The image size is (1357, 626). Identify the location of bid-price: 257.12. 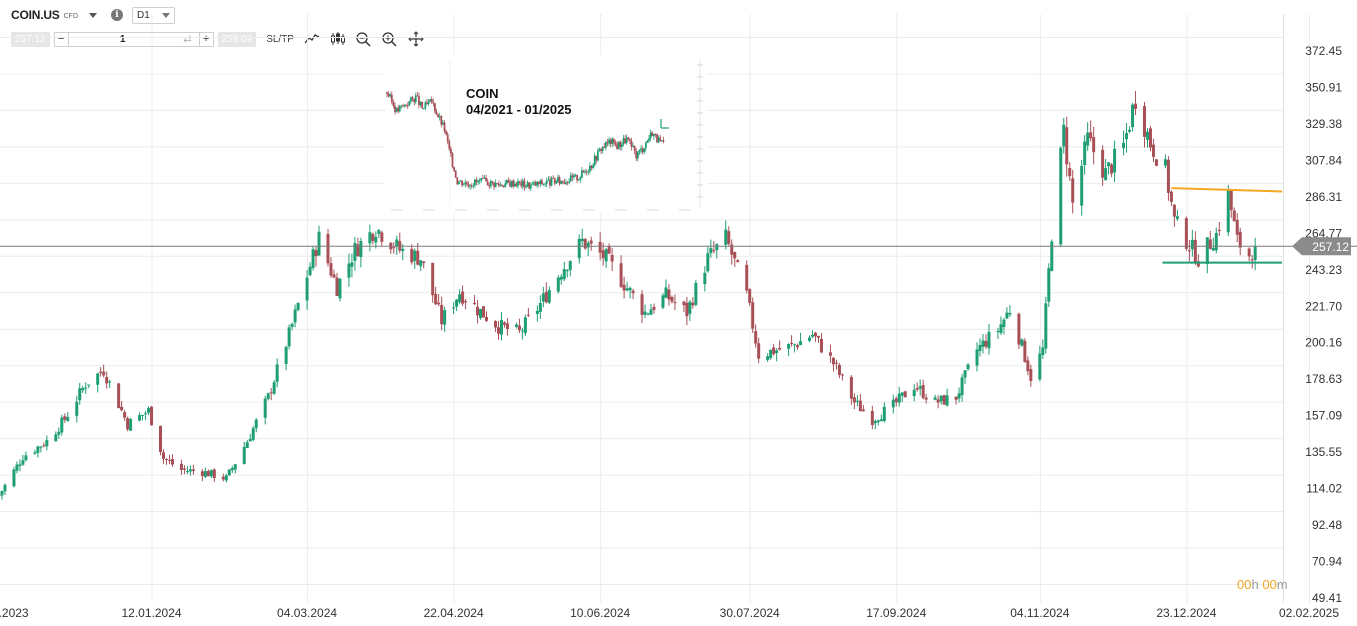
(30, 39).